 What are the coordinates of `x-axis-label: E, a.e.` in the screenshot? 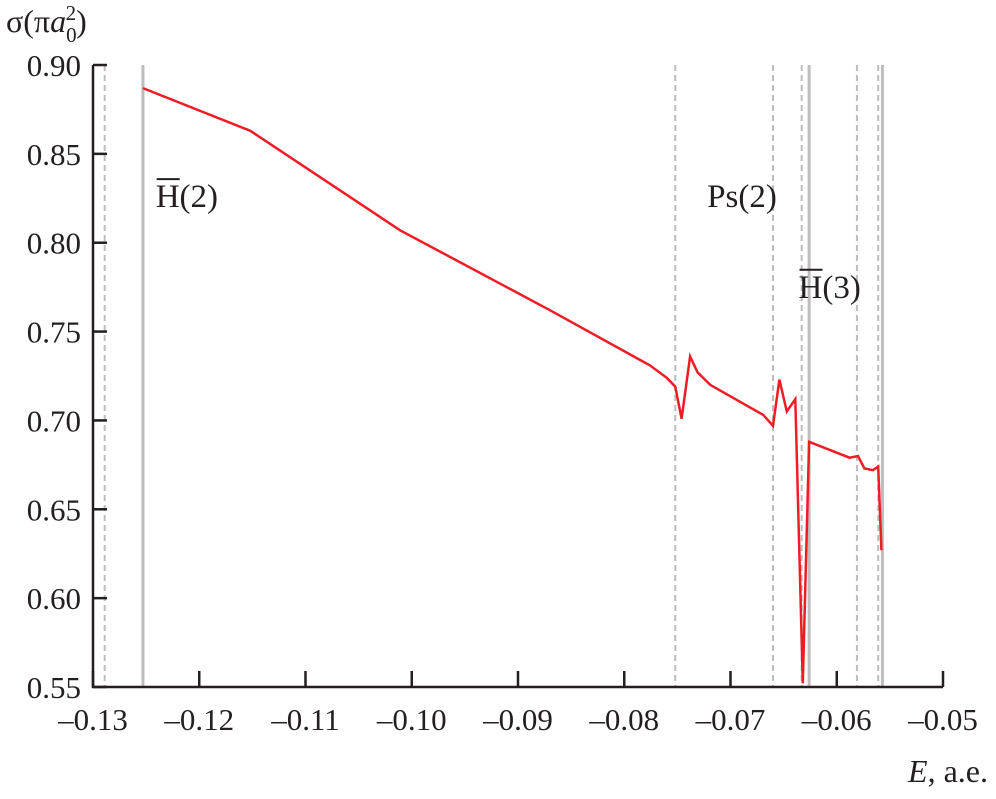 It's located at (947, 771).